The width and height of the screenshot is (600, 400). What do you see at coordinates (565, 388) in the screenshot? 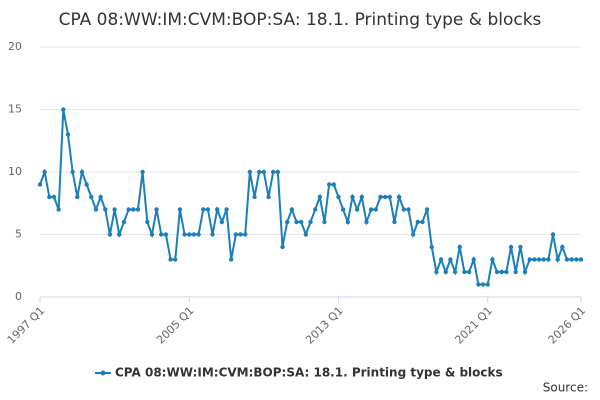
I see `source: Source:` at bounding box center [565, 388].